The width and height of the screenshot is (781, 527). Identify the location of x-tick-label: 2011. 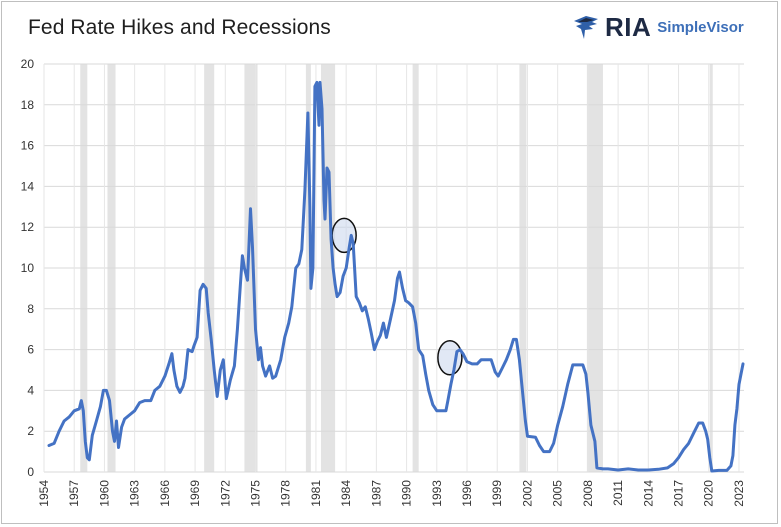
(618, 493).